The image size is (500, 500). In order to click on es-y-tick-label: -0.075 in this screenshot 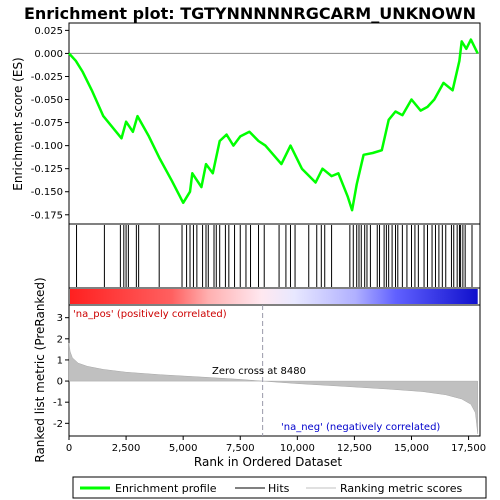, I will do `click(47, 123)`.